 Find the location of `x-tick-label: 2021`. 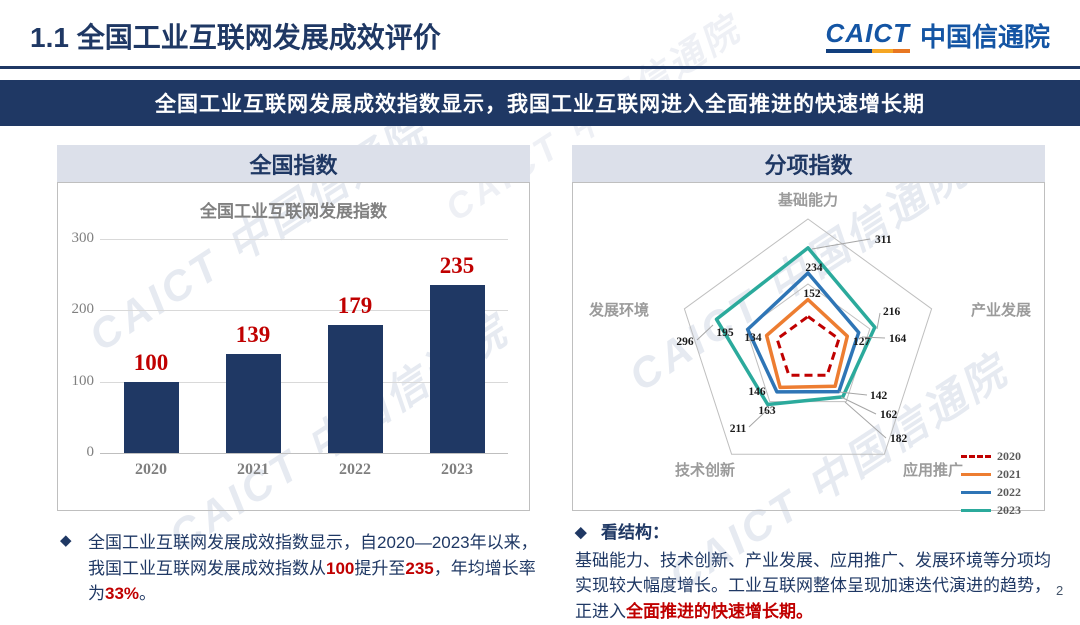

x-tick-label: 2021 is located at coordinates (253, 469).